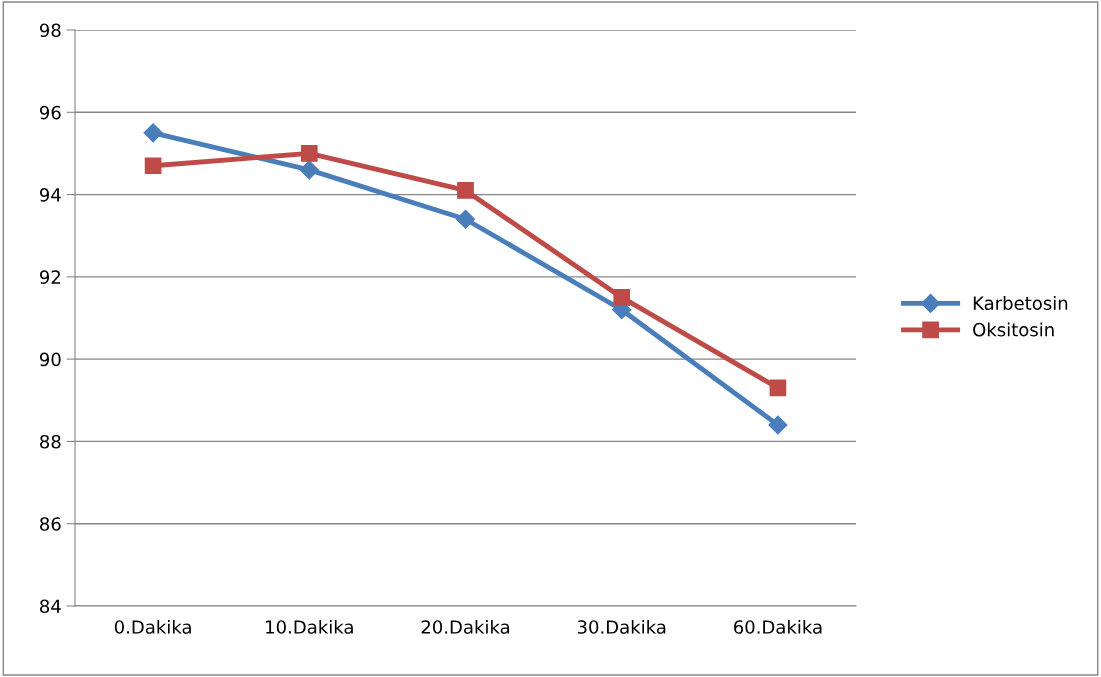 Image resolution: width=1101 pixels, height=677 pixels. What do you see at coordinates (1020, 303) in the screenshot?
I see `legend-label: Karbetosin` at bounding box center [1020, 303].